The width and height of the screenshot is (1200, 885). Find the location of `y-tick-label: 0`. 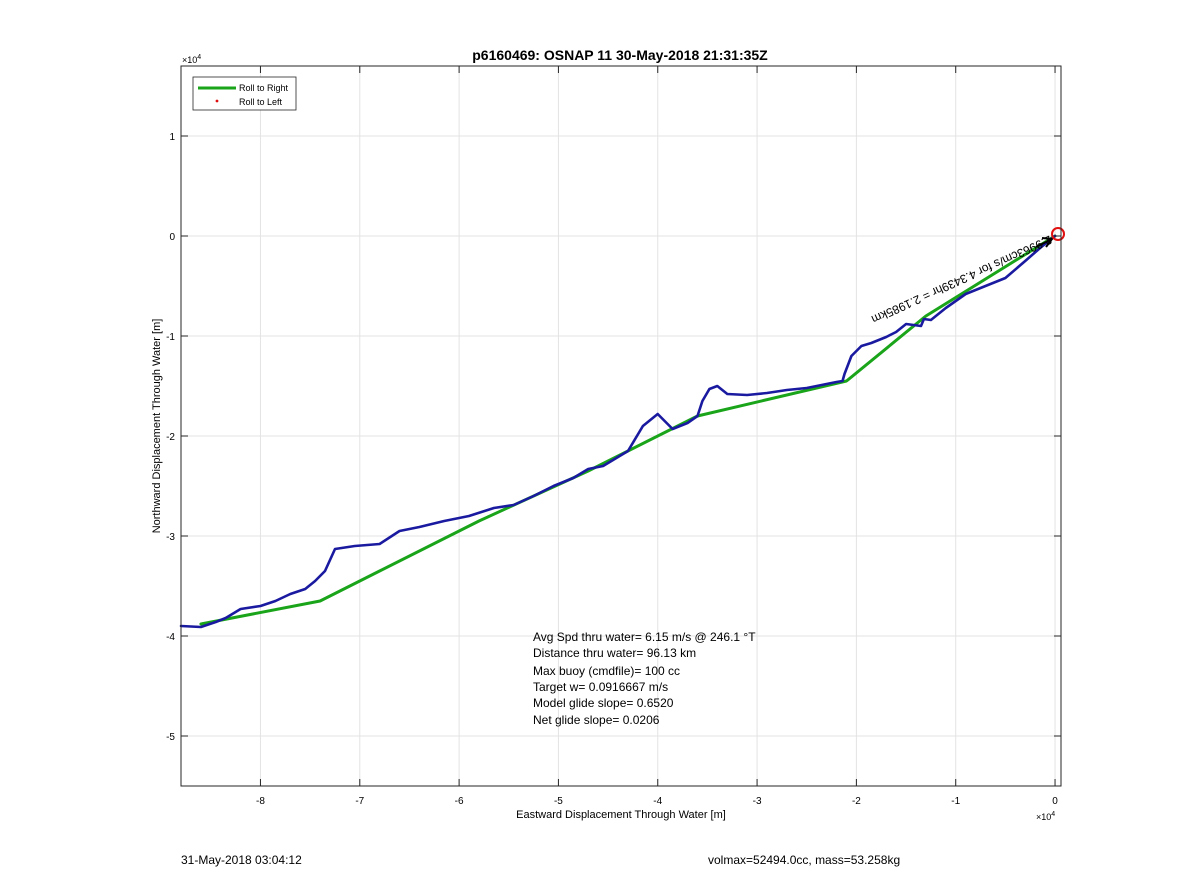

y-tick-label: 0 is located at coordinates (172, 237).